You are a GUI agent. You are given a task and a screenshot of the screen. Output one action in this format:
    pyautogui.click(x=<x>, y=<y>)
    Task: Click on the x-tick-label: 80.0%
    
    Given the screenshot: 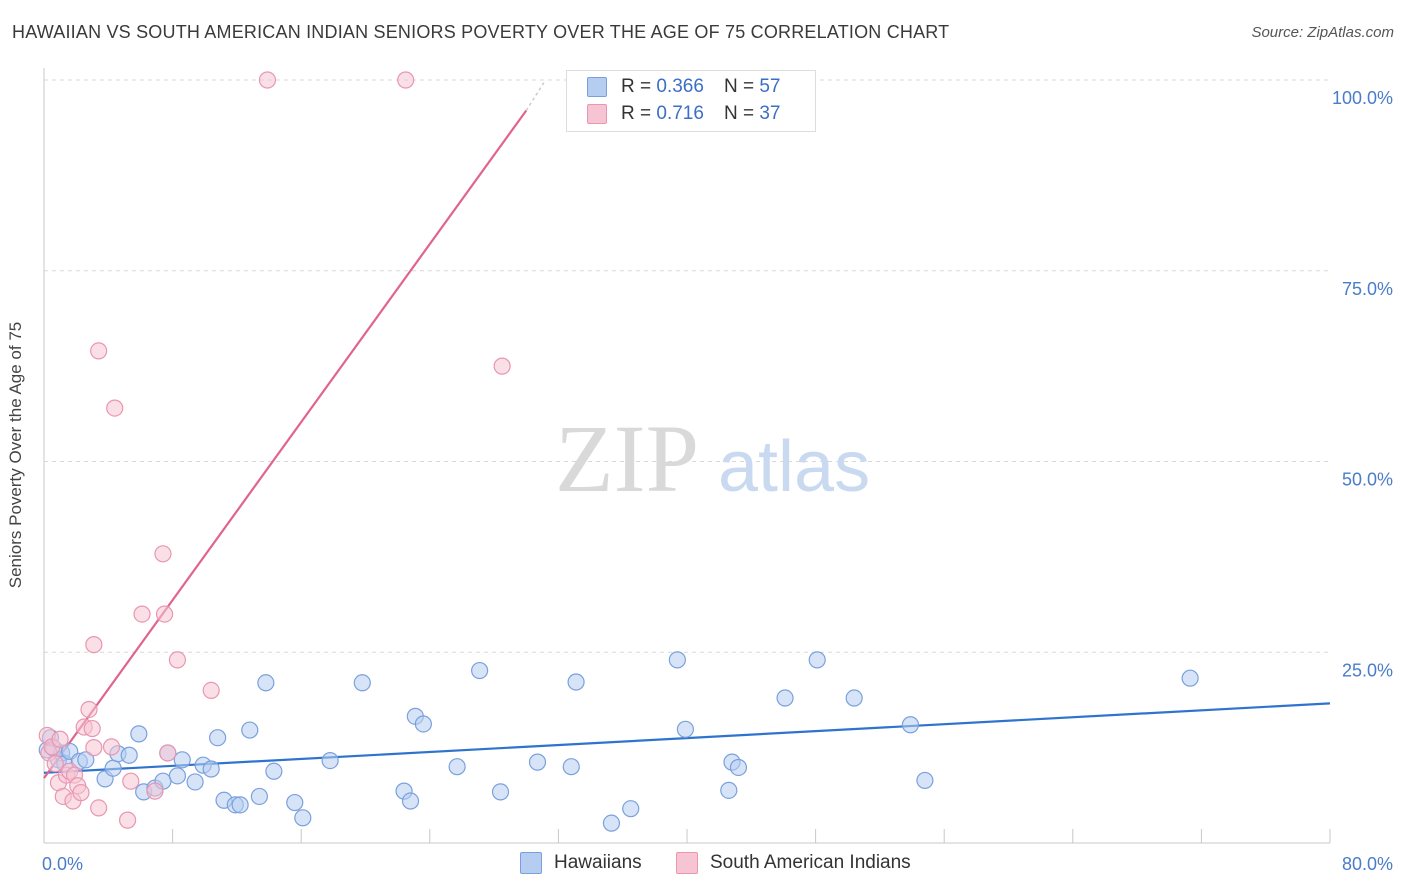 What is the action you would take?
    pyautogui.click(x=1367, y=864)
    